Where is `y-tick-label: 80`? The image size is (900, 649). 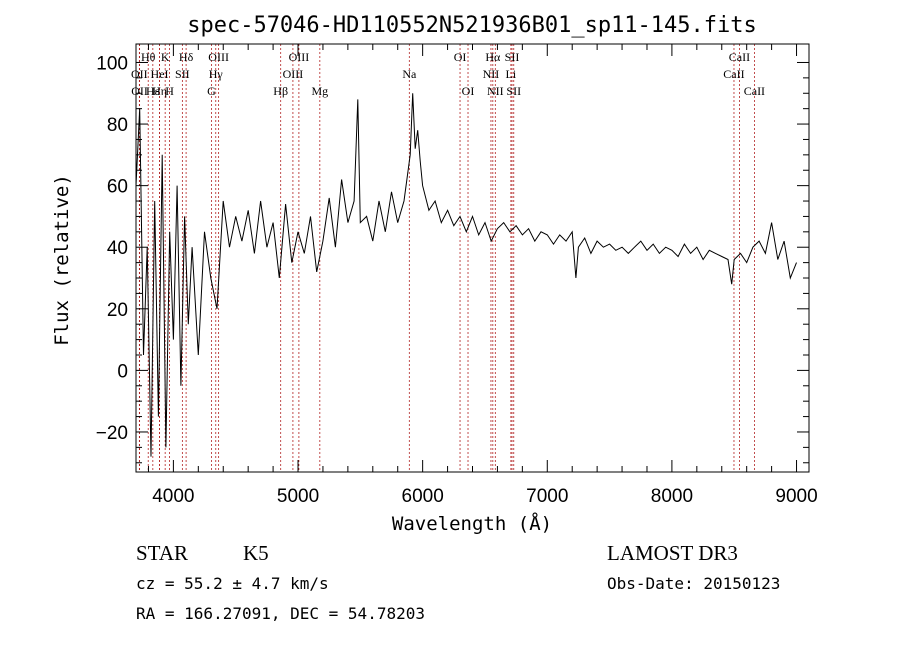 y-tick-label: 80 is located at coordinates (117, 125).